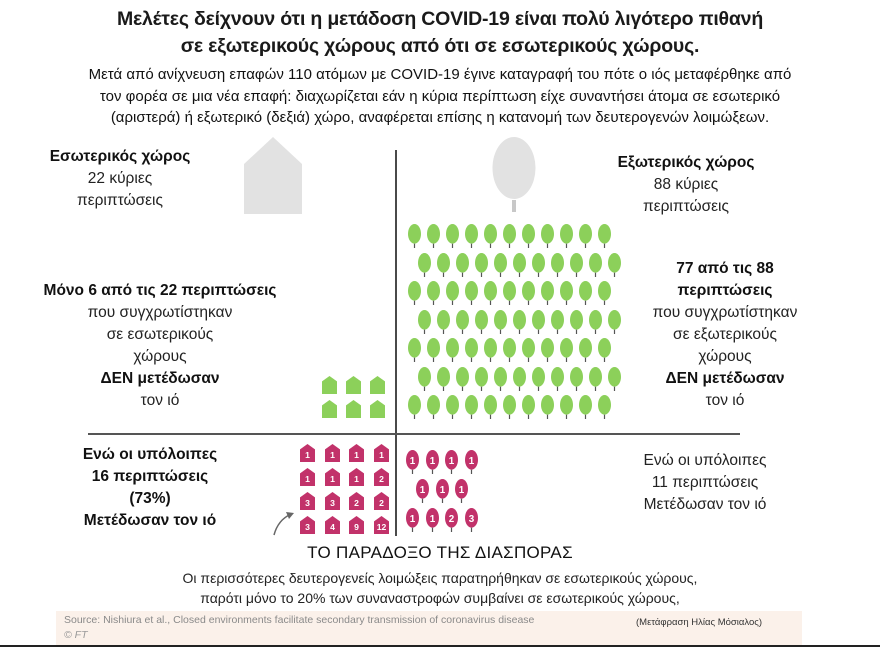 The height and width of the screenshot is (647, 880). Describe the element at coordinates (725, 312) in the screenshot. I see `outdoor-no-spread-line-3: που συγχρωτίστηκαν` at that location.